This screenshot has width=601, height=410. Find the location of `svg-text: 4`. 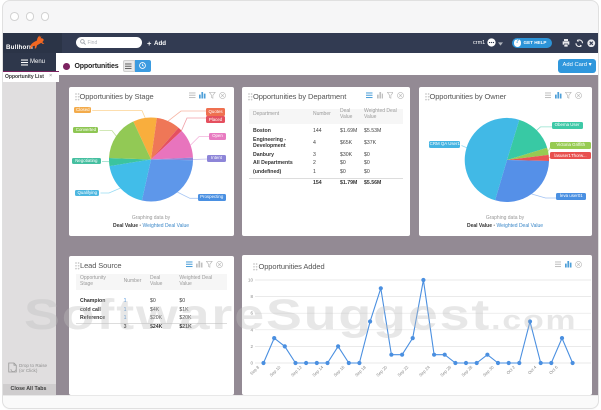

svg-text: 4 is located at coordinates (251, 329).